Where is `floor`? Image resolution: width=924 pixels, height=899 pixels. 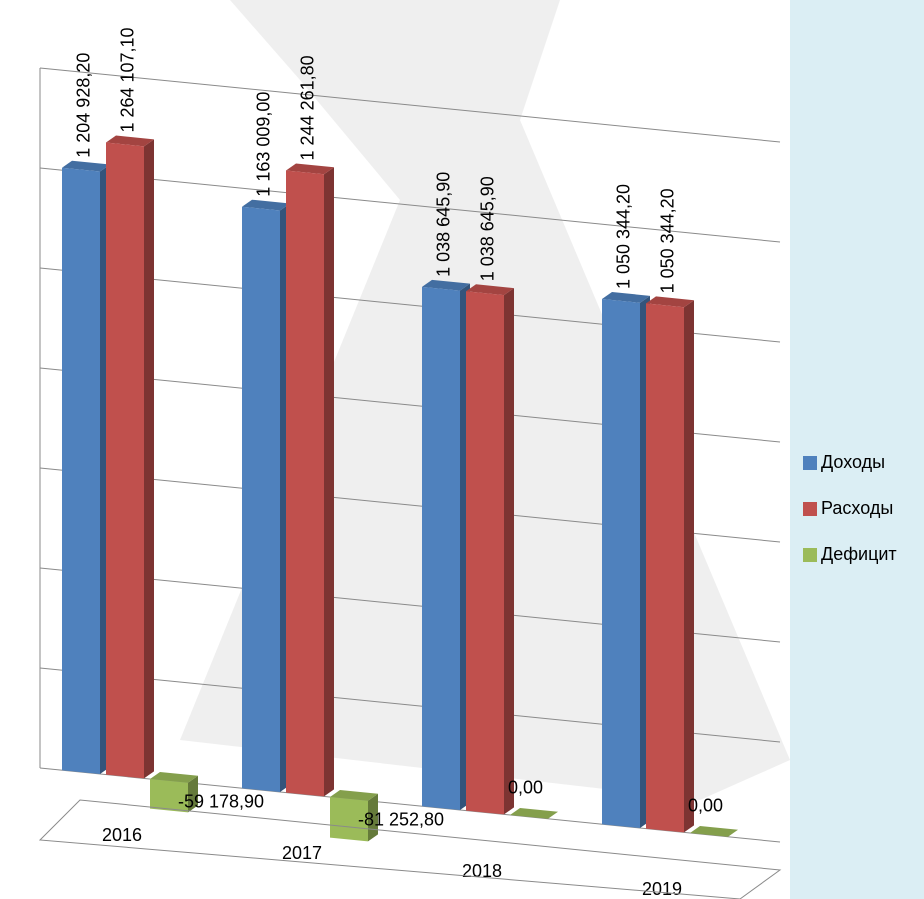 floor is located at coordinates (410, 849).